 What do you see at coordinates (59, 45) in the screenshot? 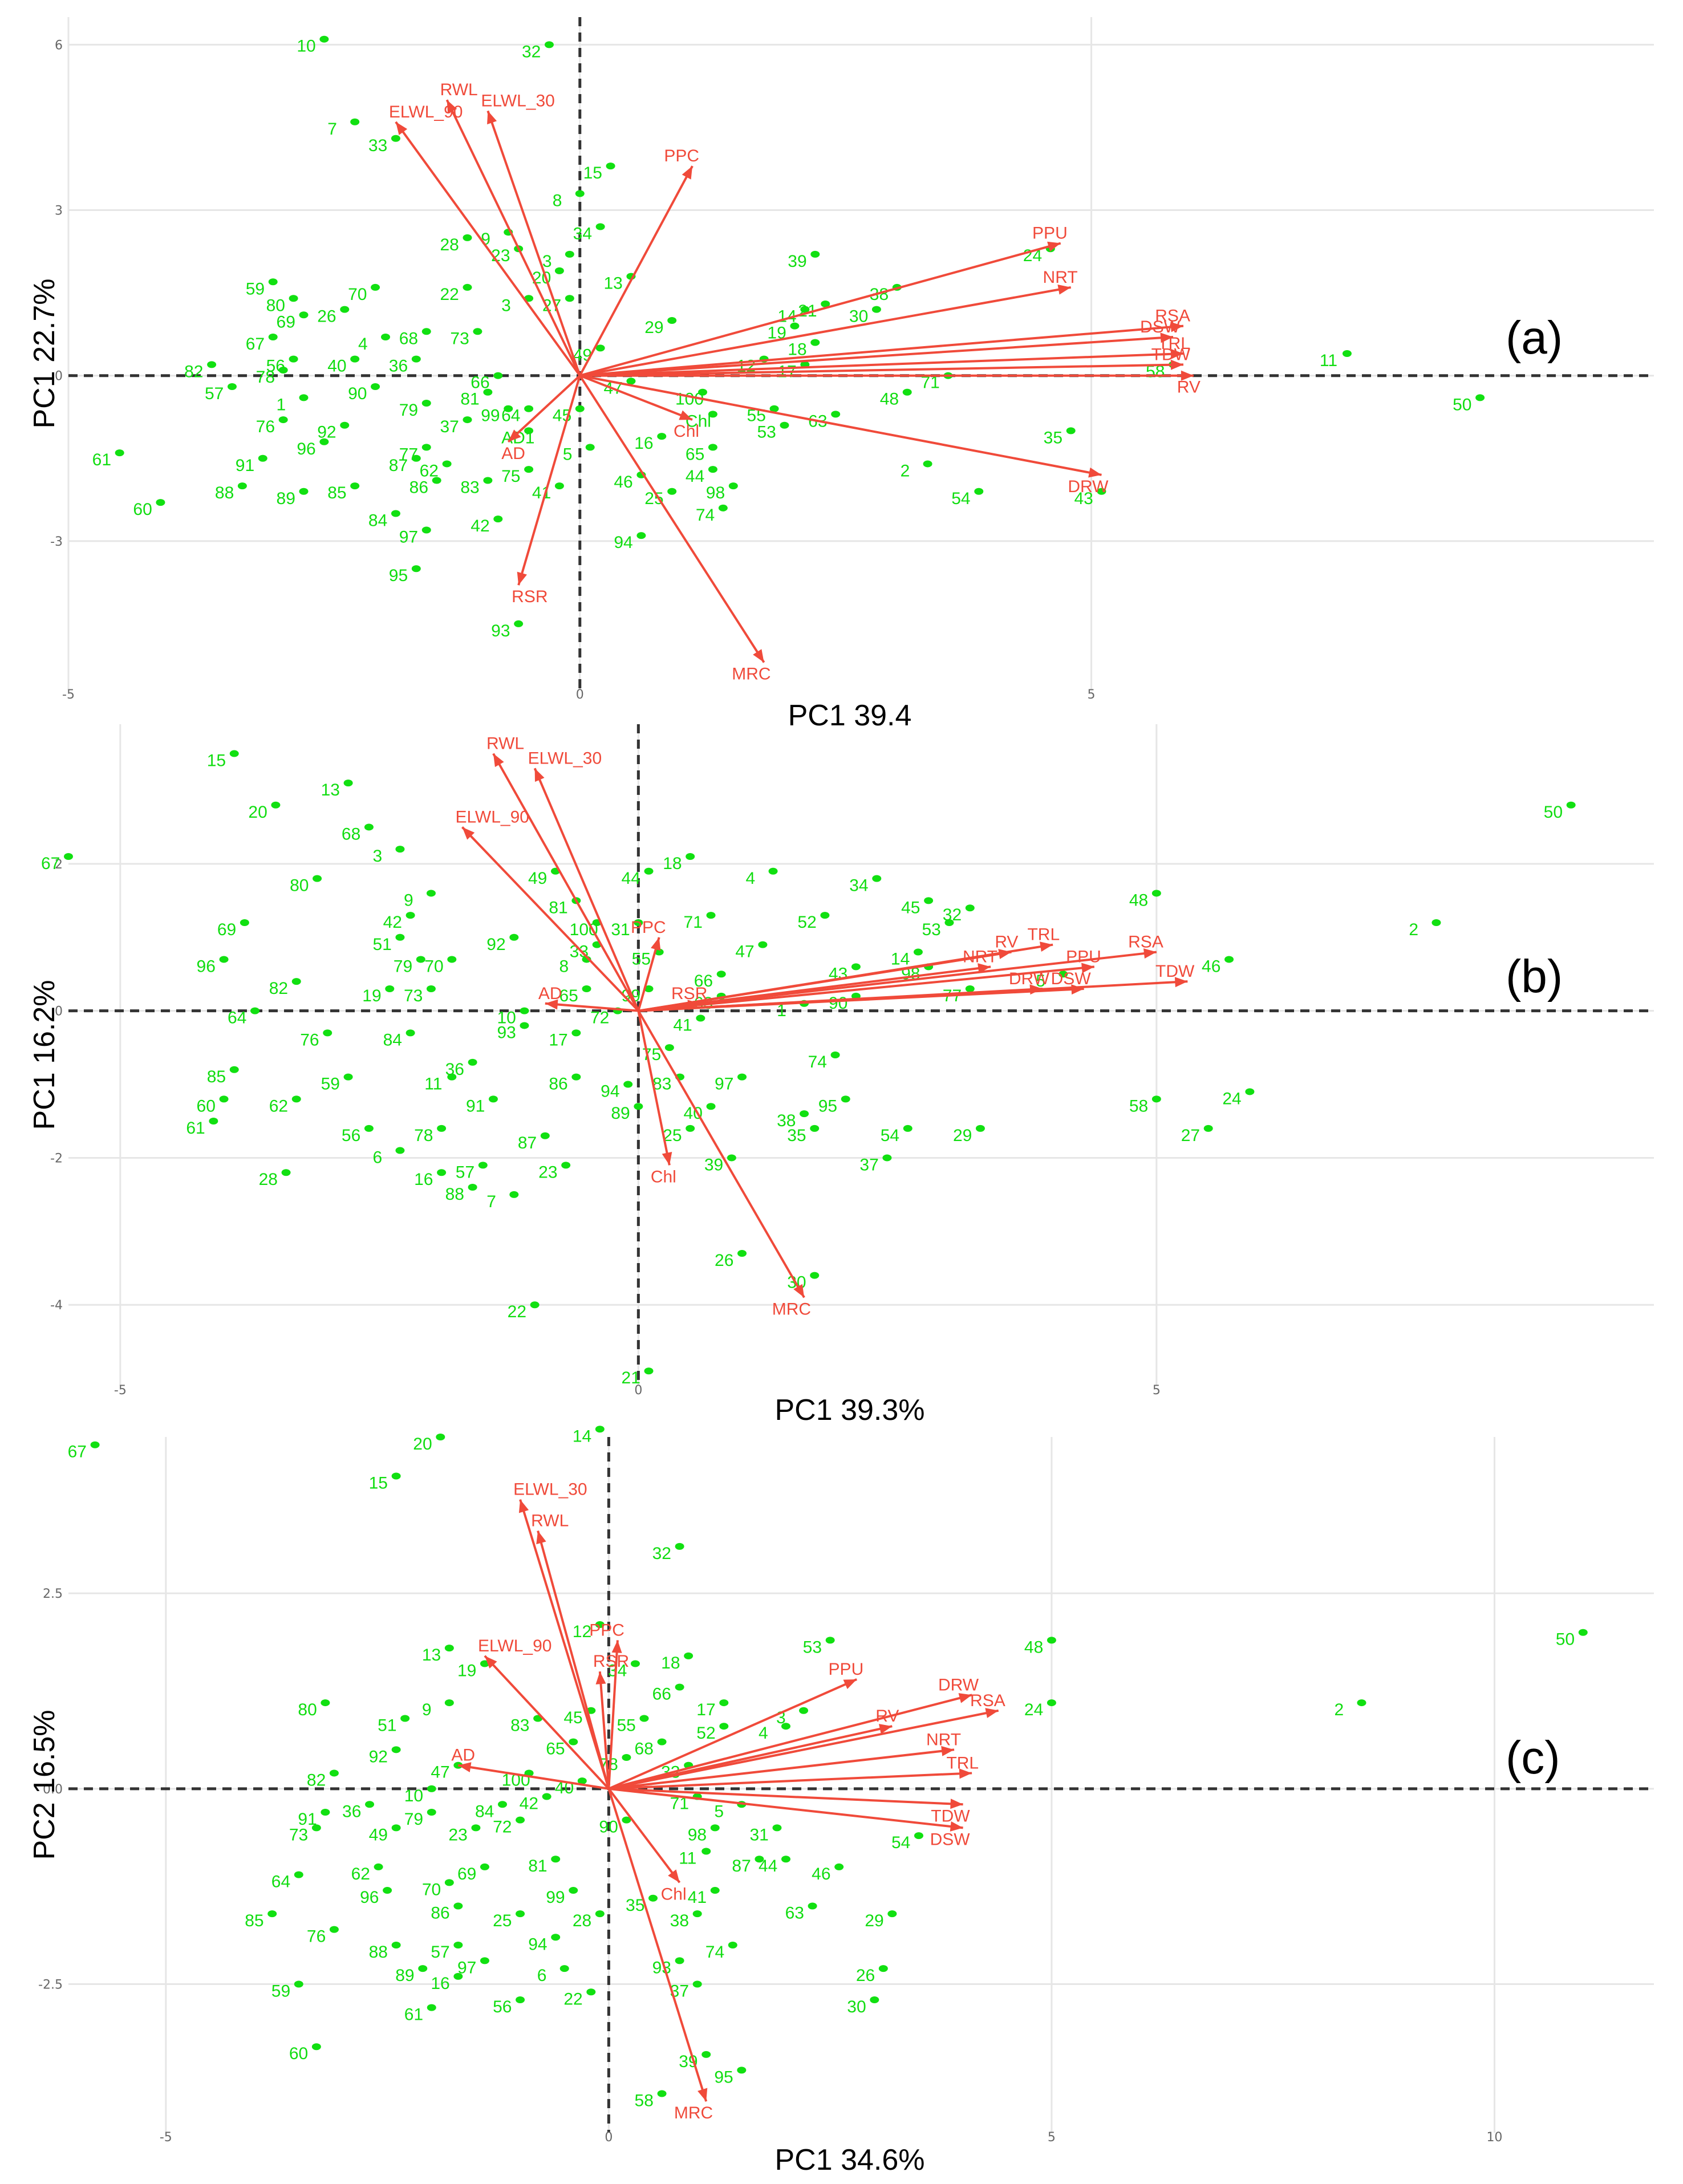
I see `y-tick-label: 6` at bounding box center [59, 45].